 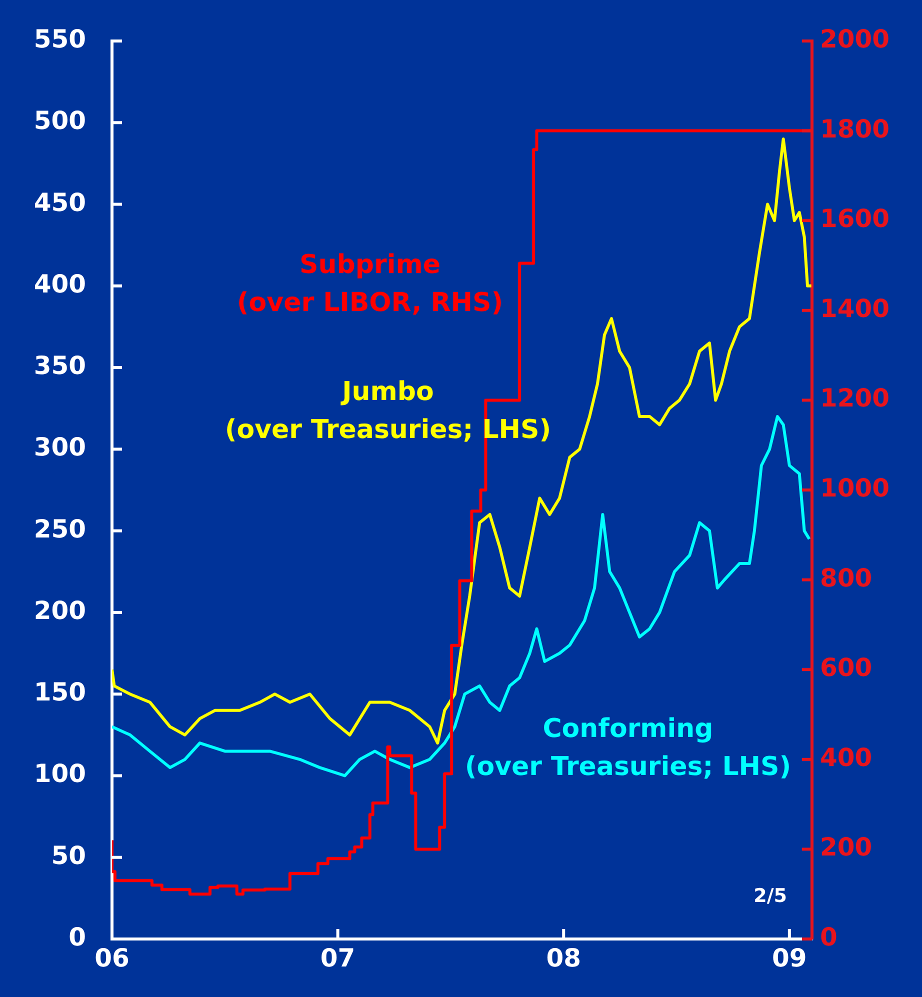 I want to click on y2-tick-label: 600, so click(x=846, y=667).